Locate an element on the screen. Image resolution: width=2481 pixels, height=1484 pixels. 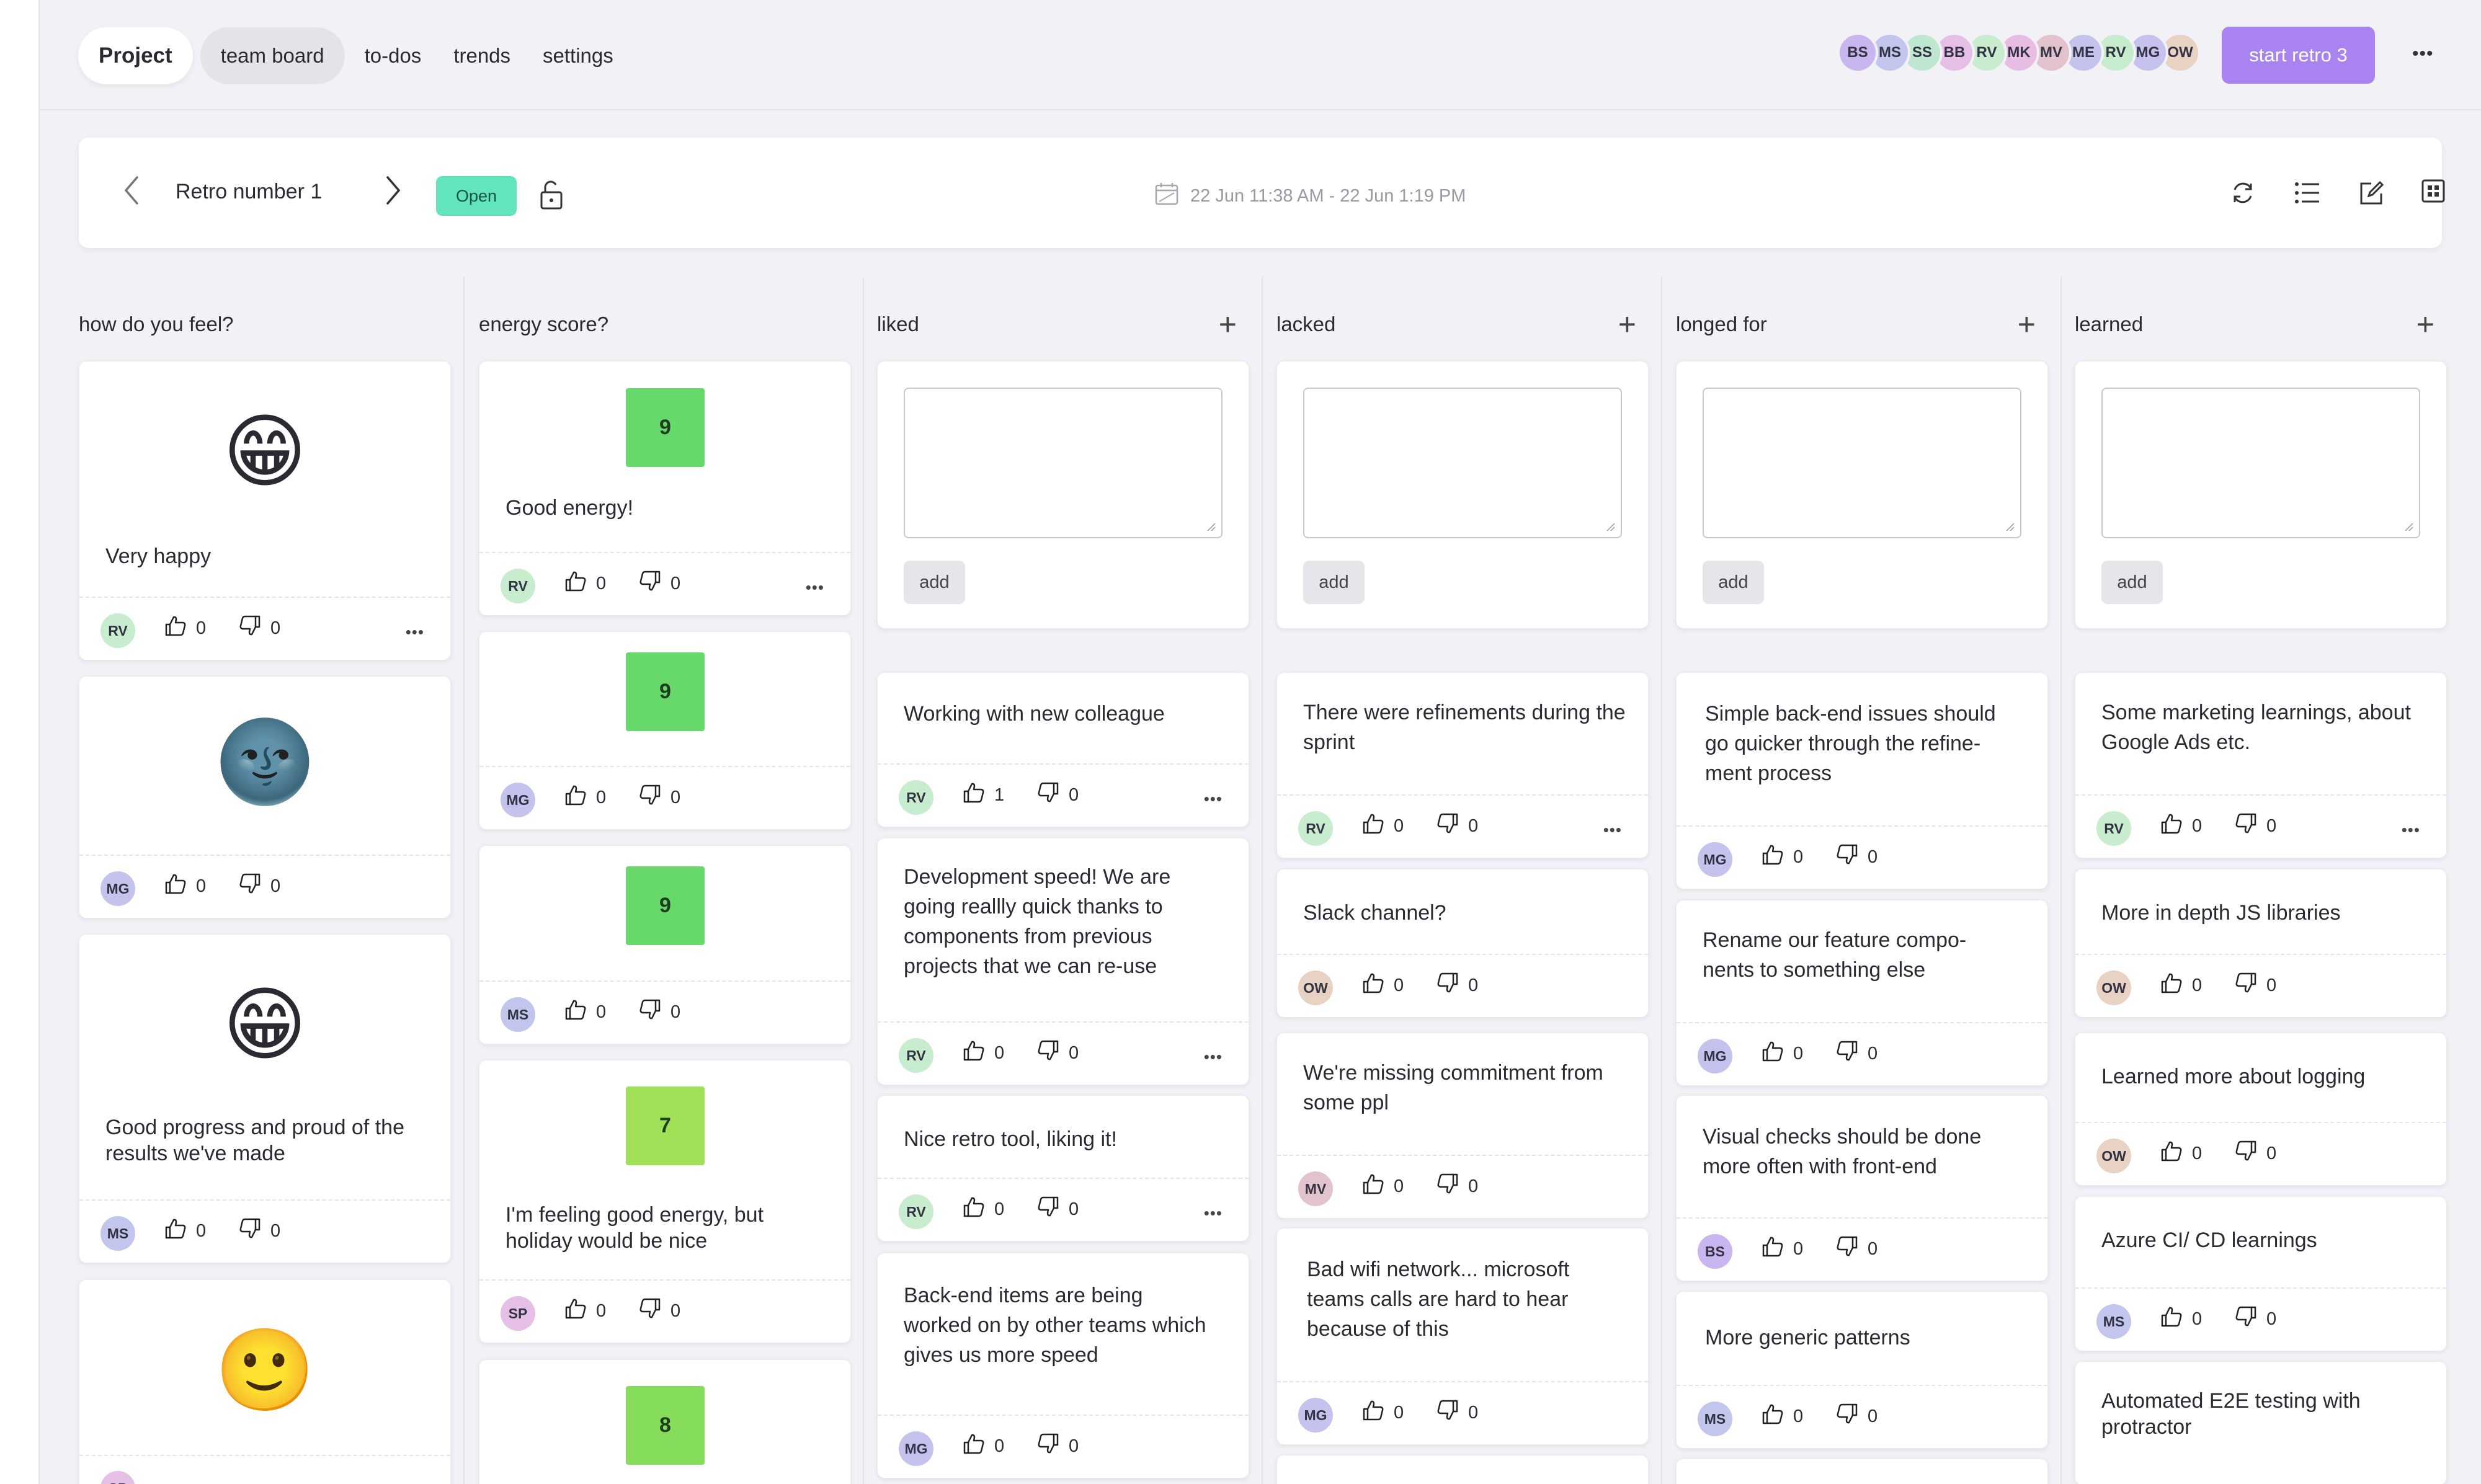
grid-icon is located at coordinates (2433, 193).